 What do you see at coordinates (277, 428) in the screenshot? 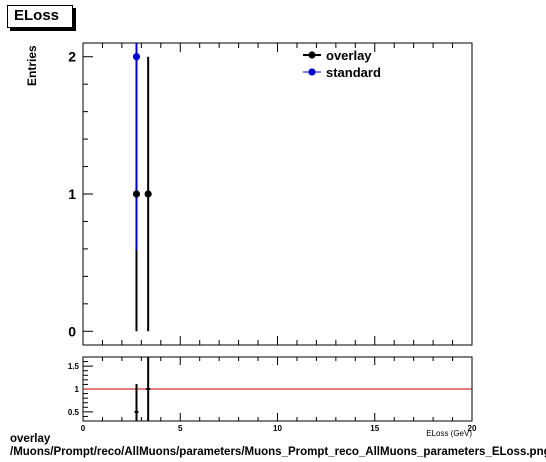
I see `ratio-x-tick-label: 10` at bounding box center [277, 428].